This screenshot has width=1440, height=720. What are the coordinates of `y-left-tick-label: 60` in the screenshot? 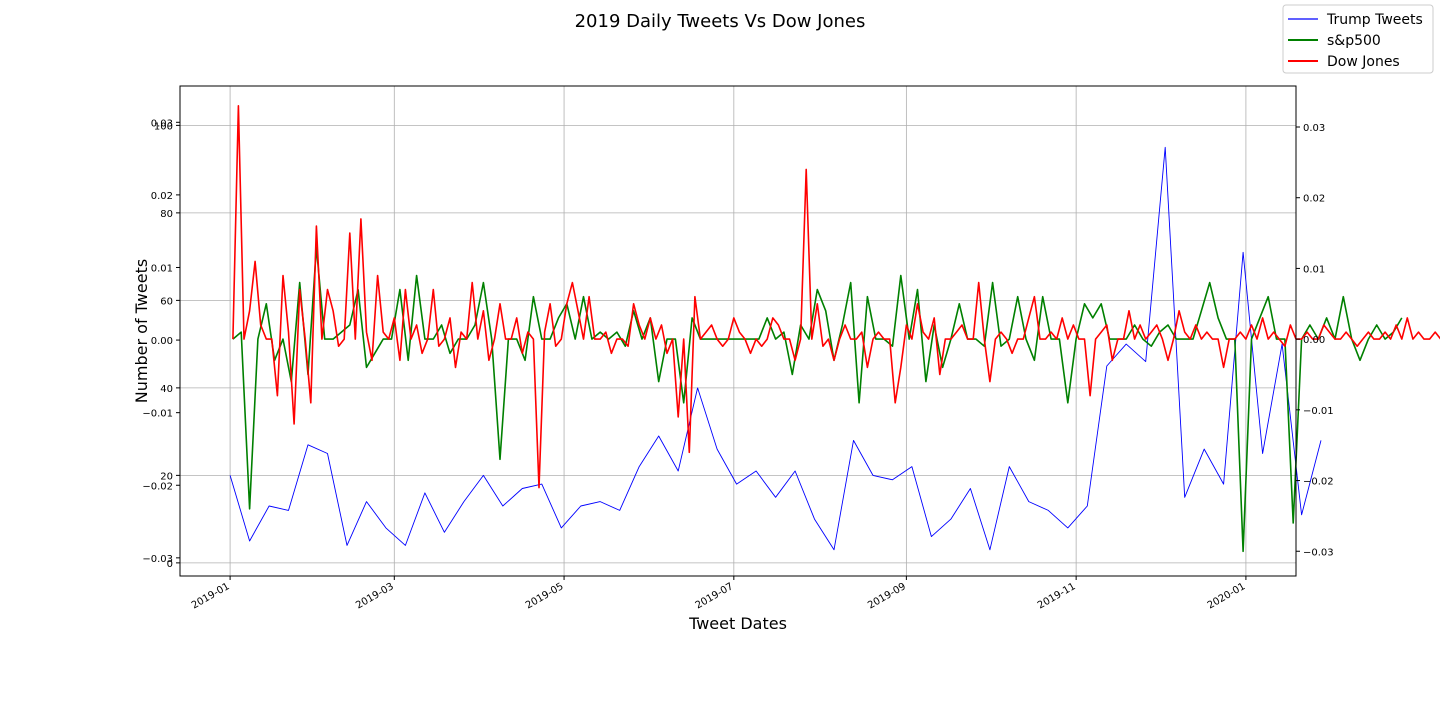 It's located at (166, 301).